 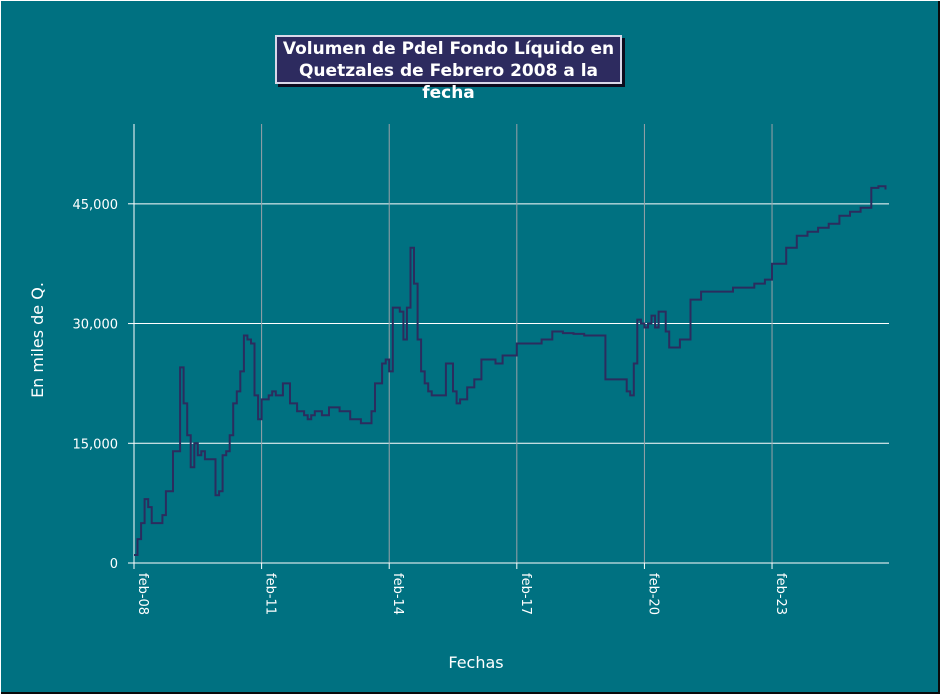 What do you see at coordinates (475, 662) in the screenshot?
I see `x-axis-label: Fechas` at bounding box center [475, 662].